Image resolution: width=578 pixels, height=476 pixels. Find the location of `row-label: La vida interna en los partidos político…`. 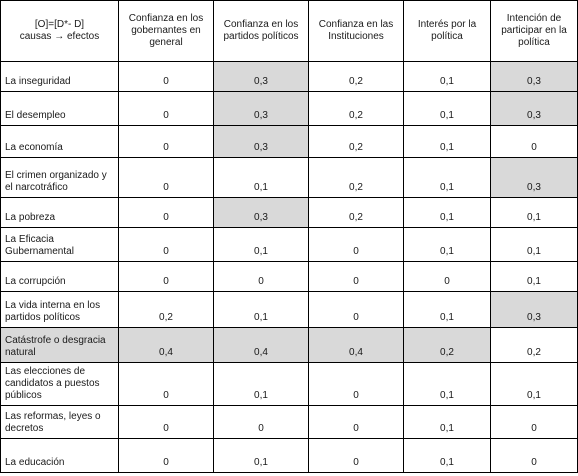

row-label: La vida interna en los partidos político… is located at coordinates (59, 309).